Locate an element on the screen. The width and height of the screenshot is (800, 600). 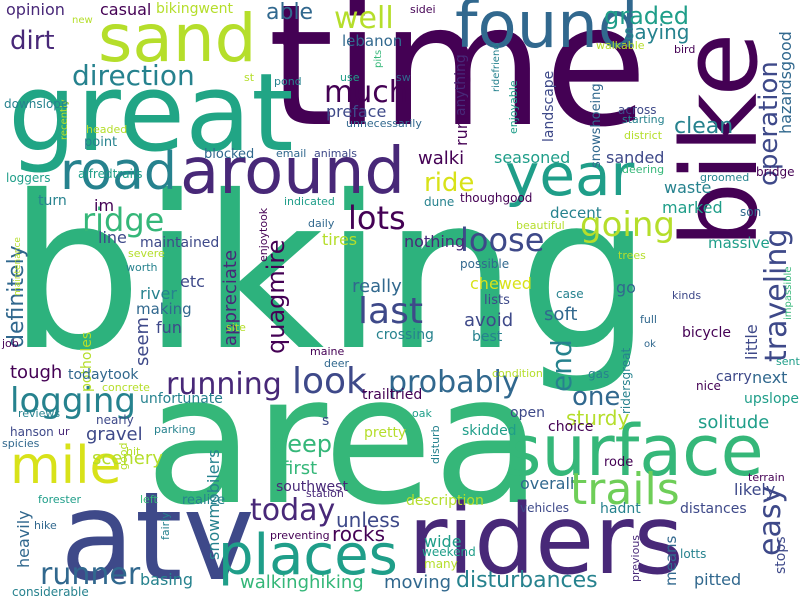
word-kinds: kinds is located at coordinates (687, 295).